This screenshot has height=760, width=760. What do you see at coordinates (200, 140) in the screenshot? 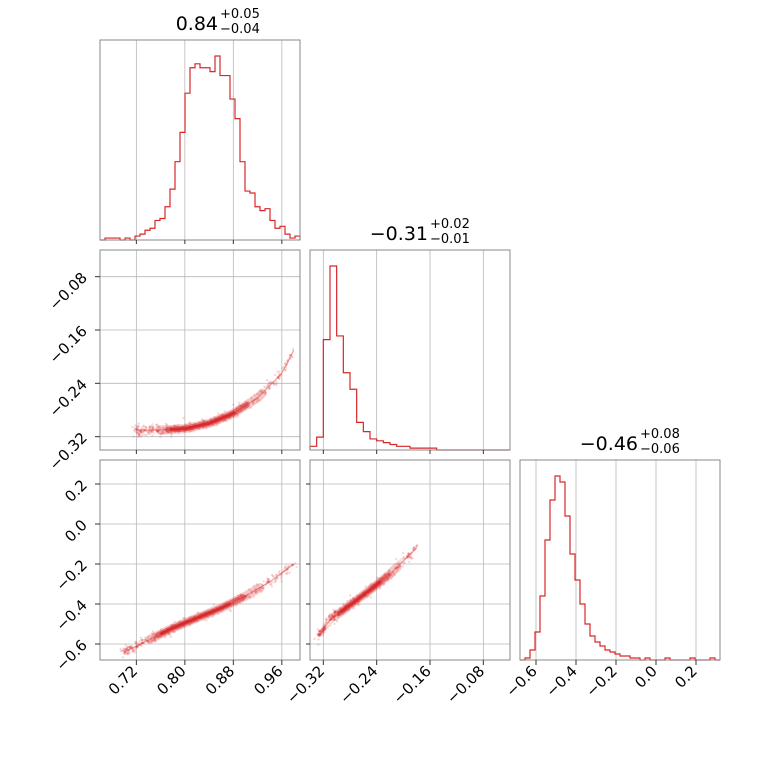
I see `hist-0-frame` at bounding box center [200, 140].